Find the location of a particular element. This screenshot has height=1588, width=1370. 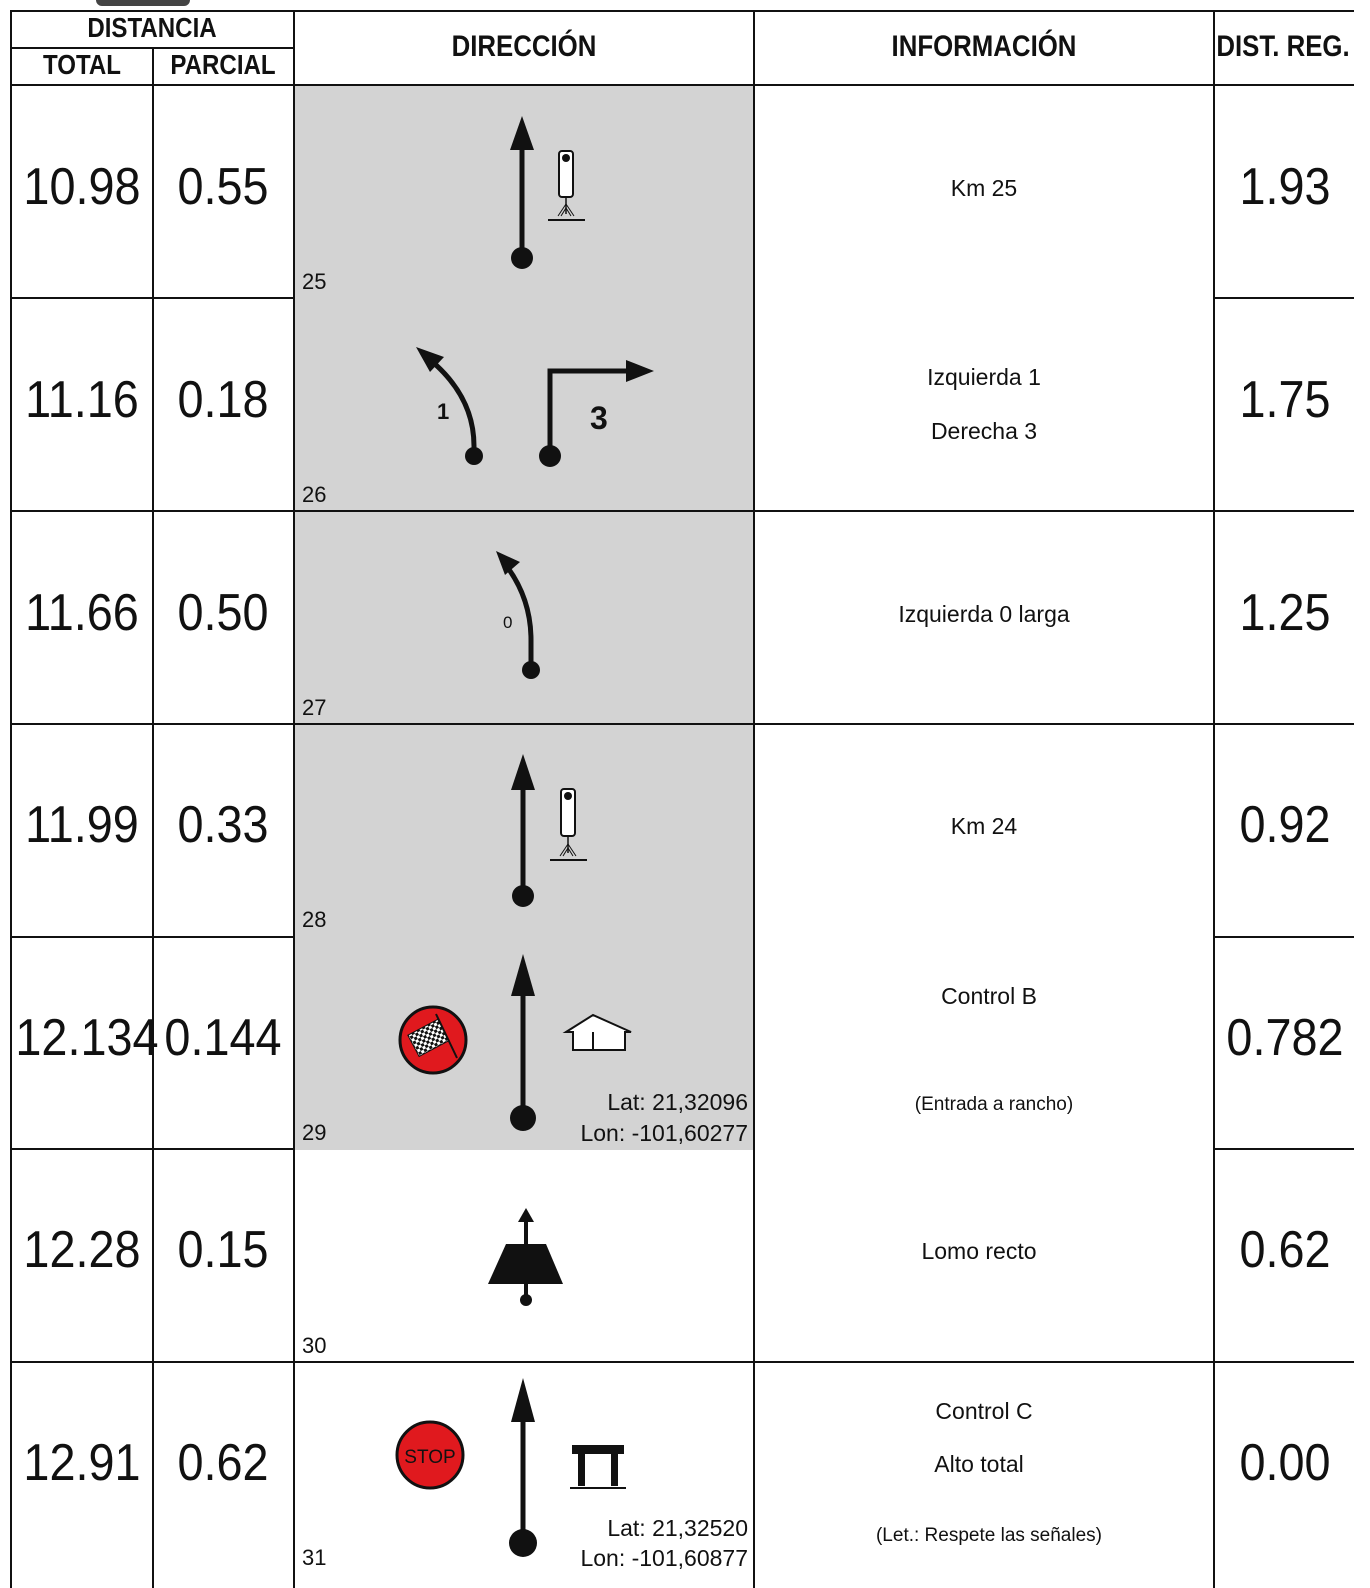

total-distance: 11.99 is located at coordinates (82, 825).